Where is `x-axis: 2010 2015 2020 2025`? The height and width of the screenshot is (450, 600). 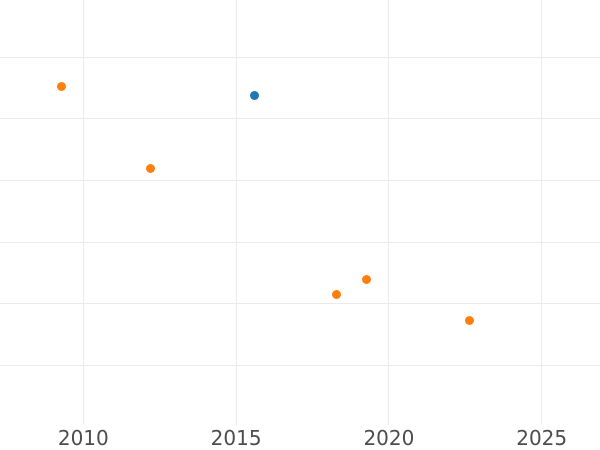 x-axis: 2010 2015 2020 2025 is located at coordinates (300, 437).